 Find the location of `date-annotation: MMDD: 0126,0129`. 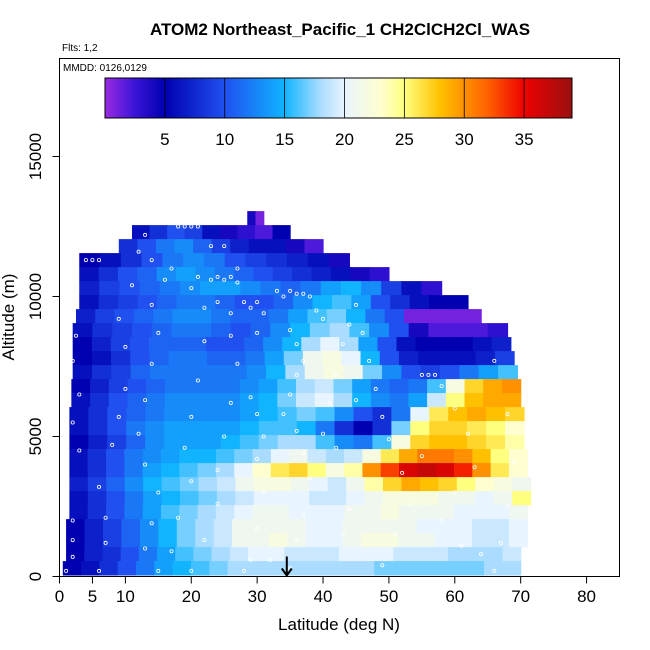

date-annotation: MMDD: 0126,0129 is located at coordinates (105, 68).